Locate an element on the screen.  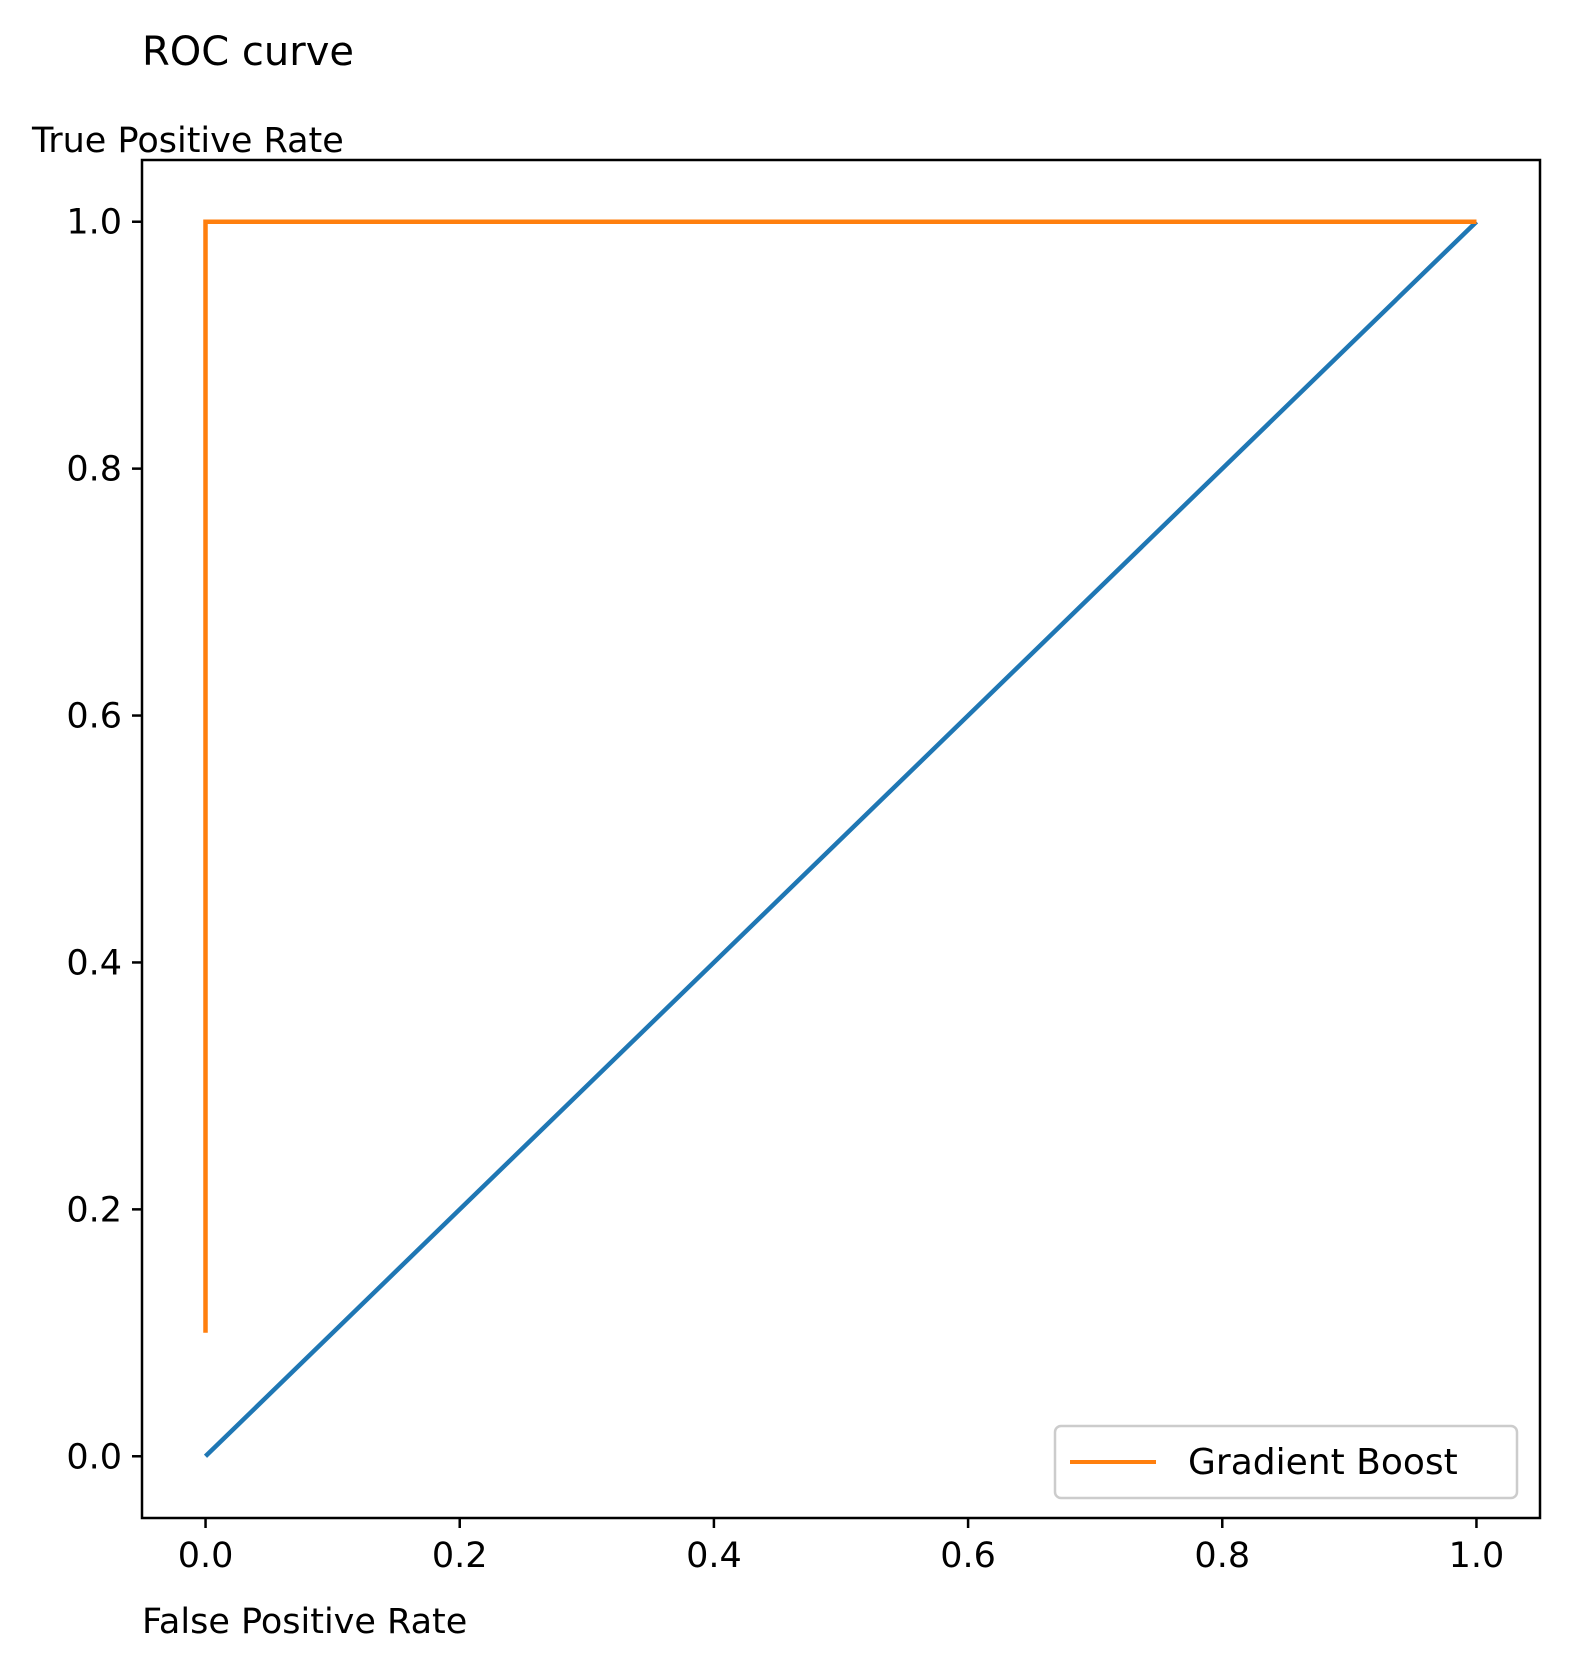
x-tick-label: 1.0 is located at coordinates (1477, 1556).